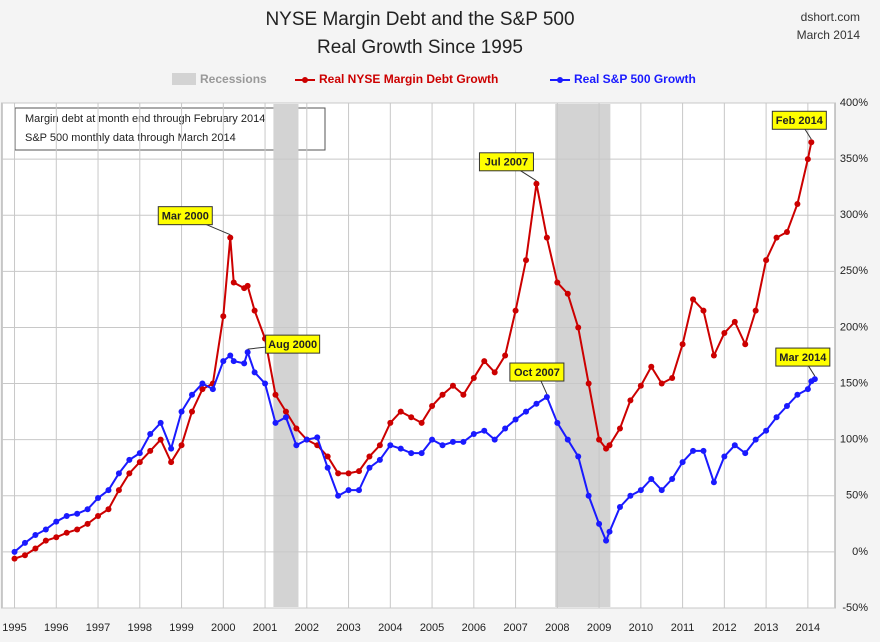 This screenshot has height=642, width=880. What do you see at coordinates (766, 628) in the screenshot?
I see `x-tick-label: 2013` at bounding box center [766, 628].